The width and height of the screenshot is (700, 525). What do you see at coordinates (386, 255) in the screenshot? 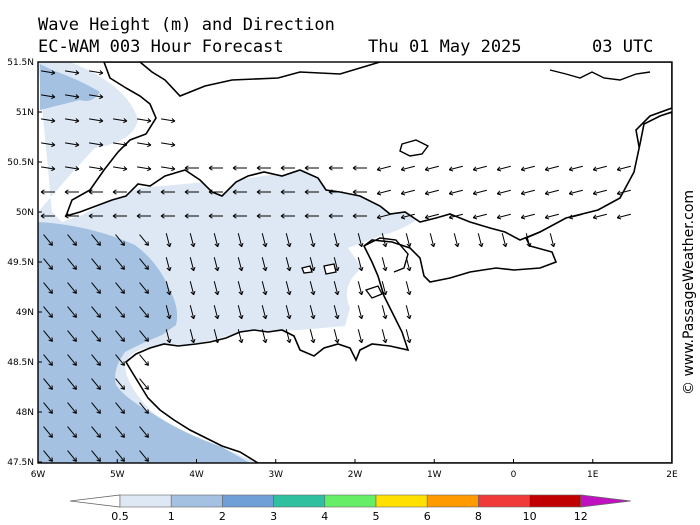
I see `cotentin-peninsula` at bounding box center [386, 255].